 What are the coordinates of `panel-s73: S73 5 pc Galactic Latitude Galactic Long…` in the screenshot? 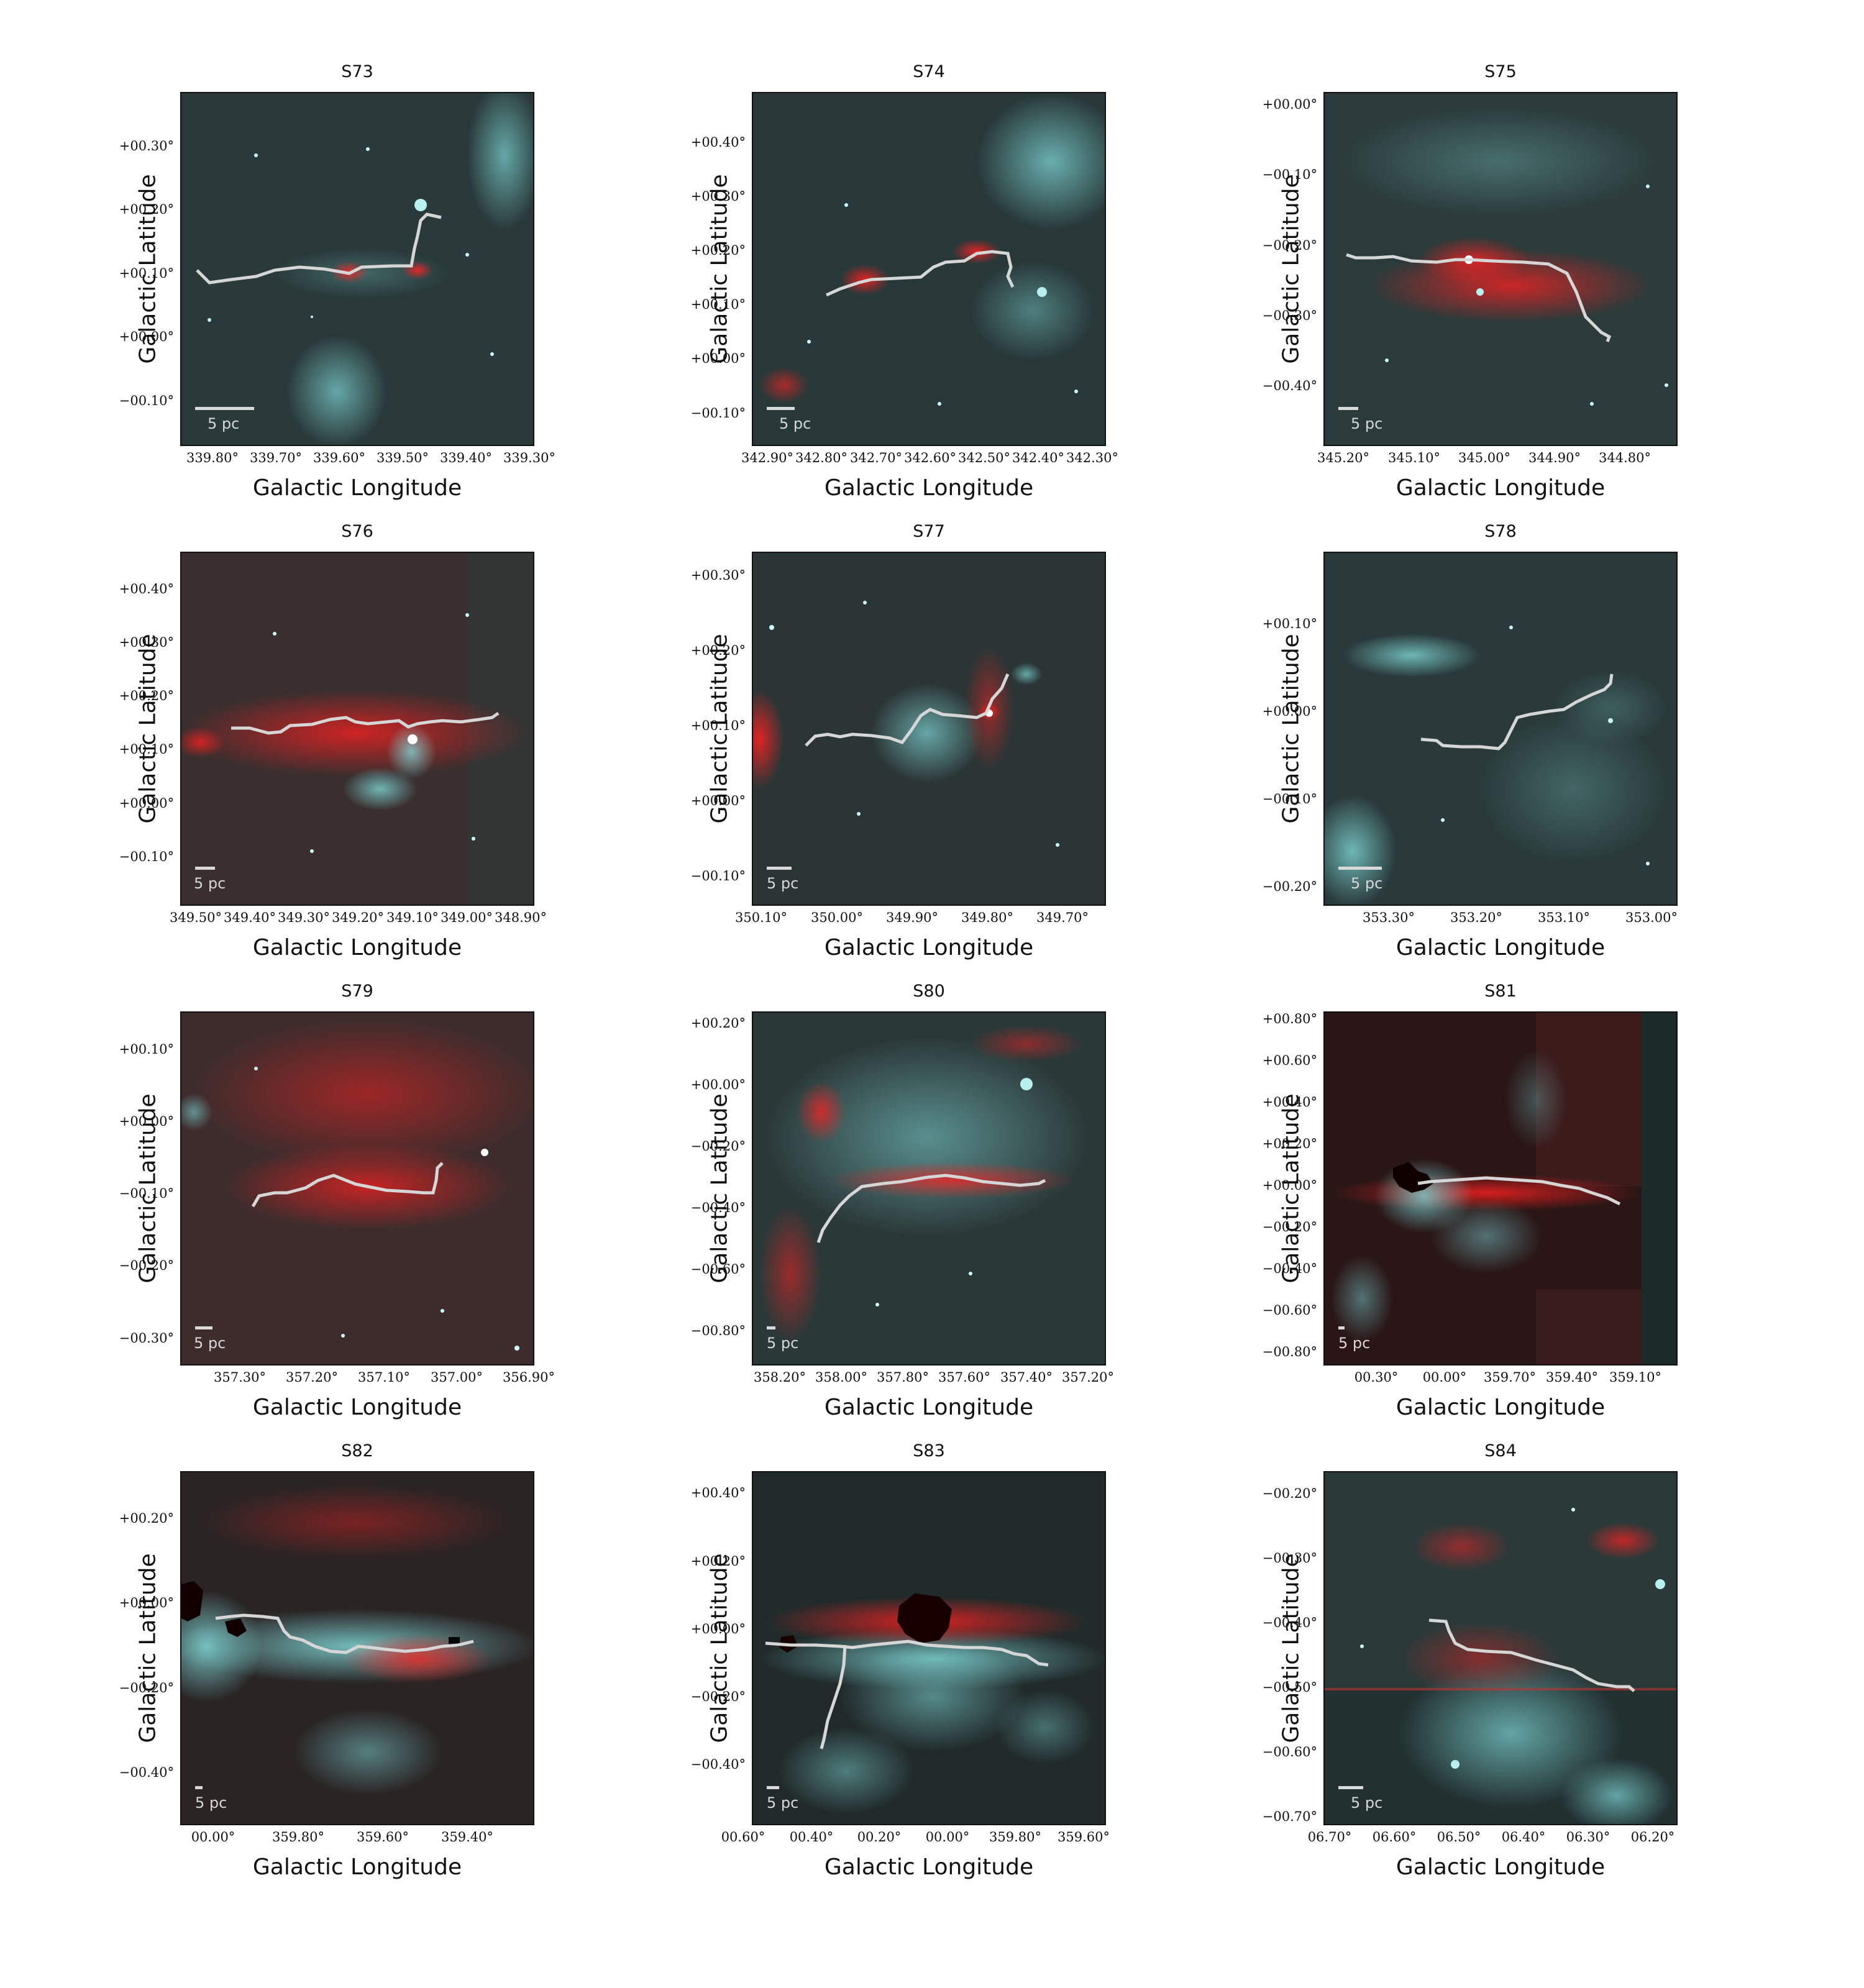 It's located at (317, 285).